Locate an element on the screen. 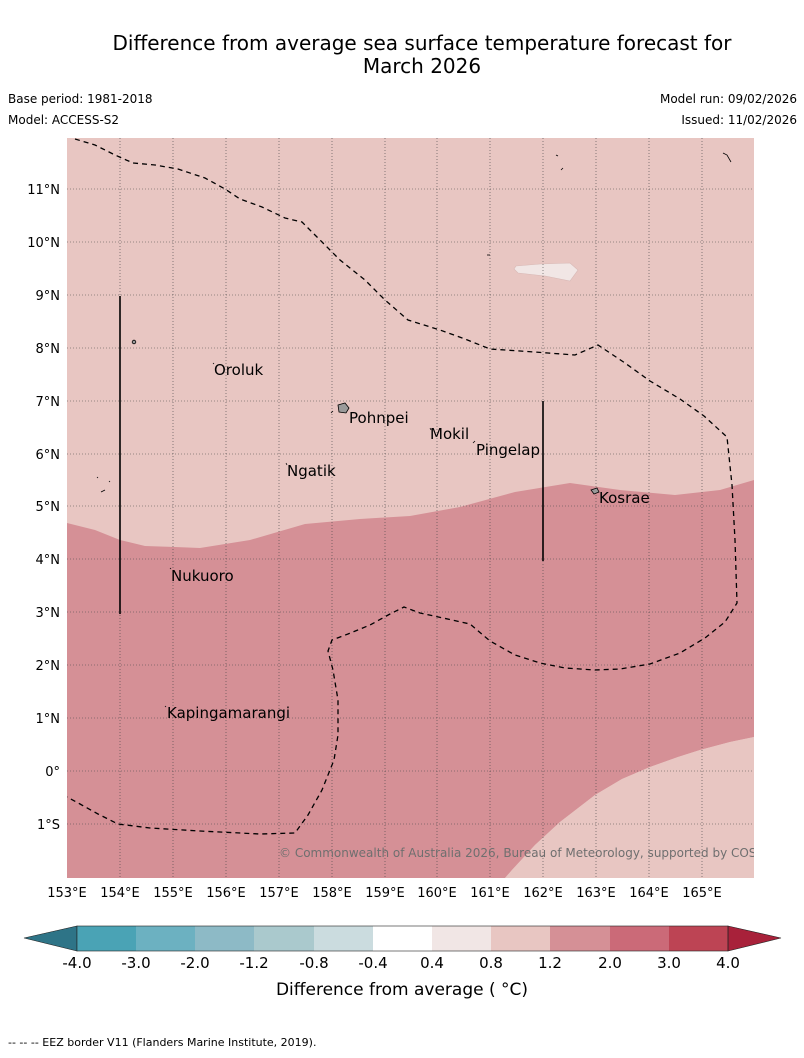 This screenshot has height=1058, width=804. lat-label: 9°N is located at coordinates (48, 296).